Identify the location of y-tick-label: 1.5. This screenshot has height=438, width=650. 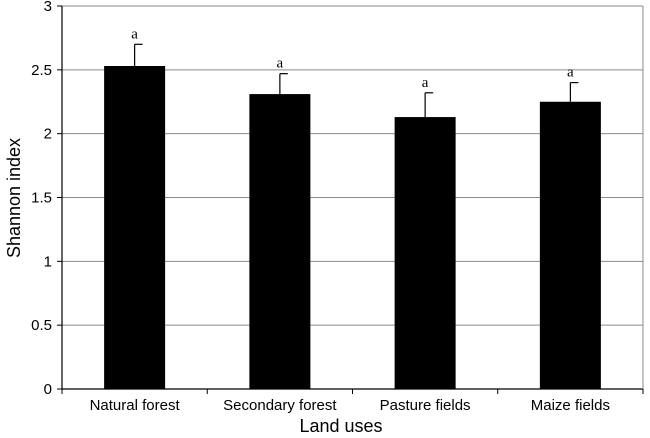
(41, 198).